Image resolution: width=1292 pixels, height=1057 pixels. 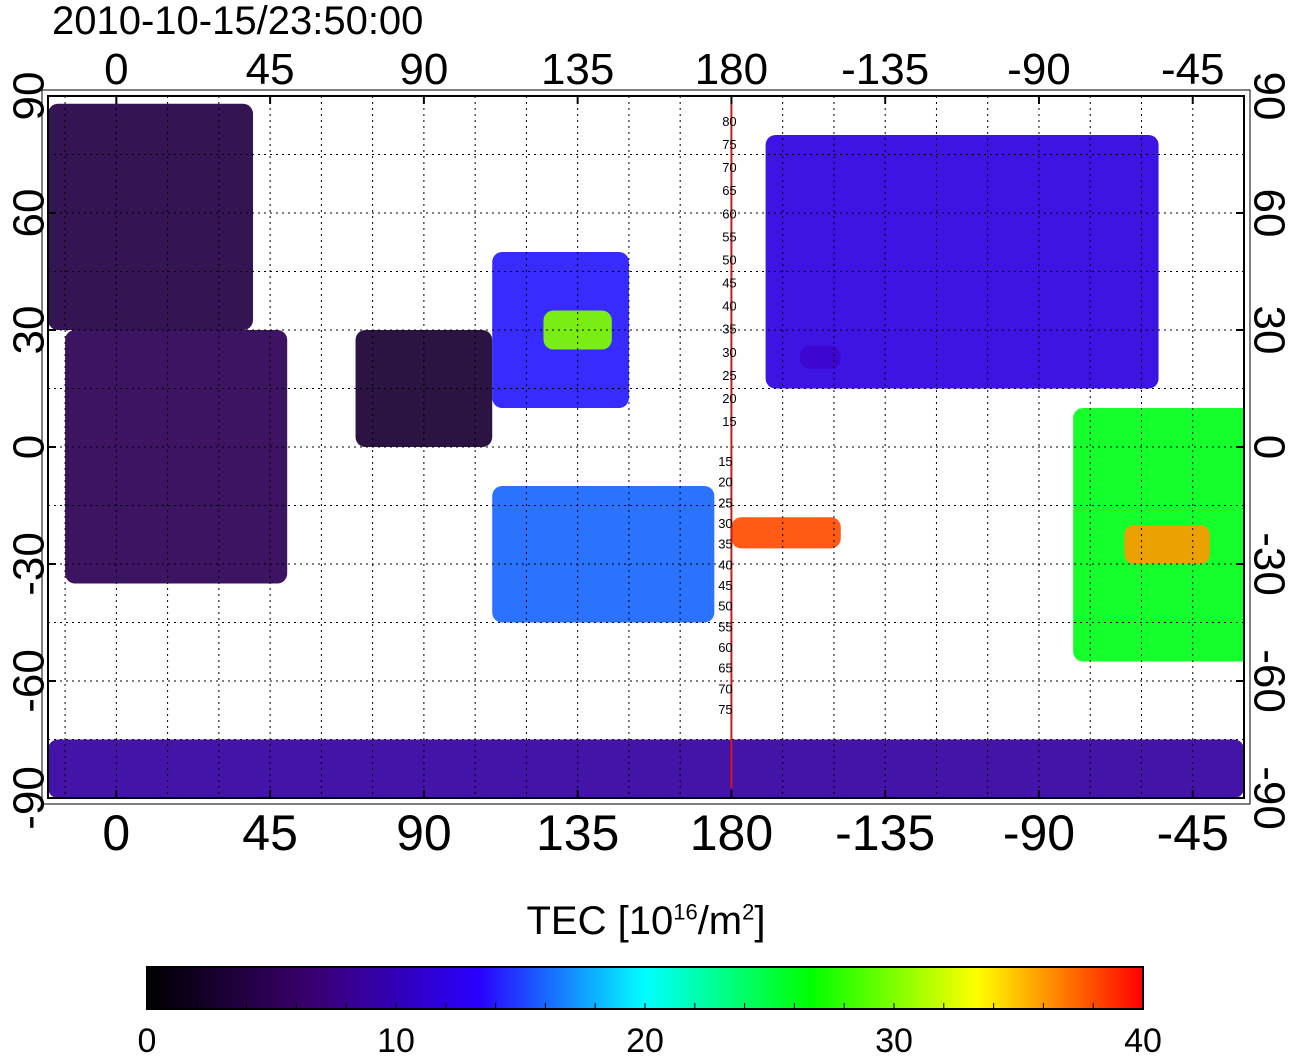 What do you see at coordinates (725, 461) in the screenshot?
I see `meridian-label-south: 15` at bounding box center [725, 461].